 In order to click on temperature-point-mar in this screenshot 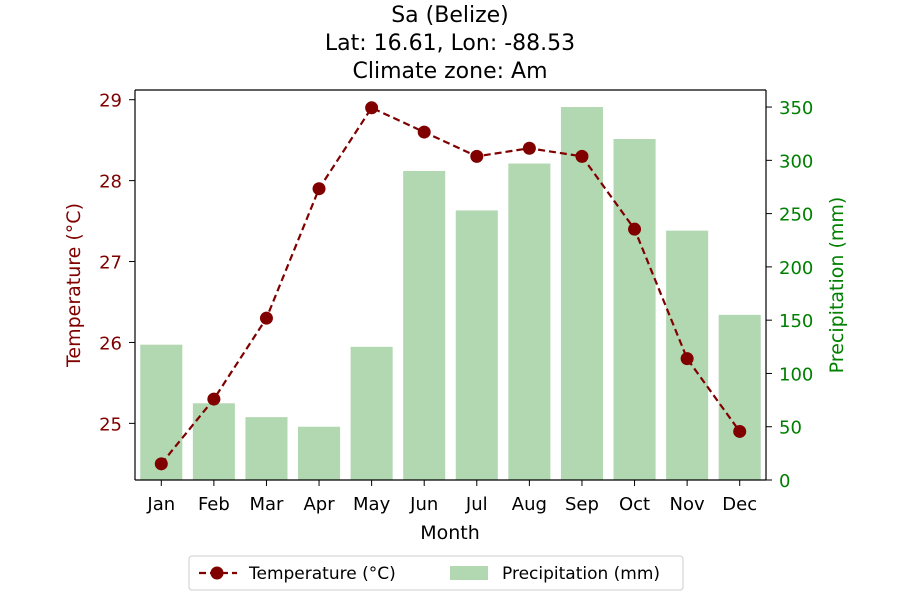, I will do `click(266, 318)`.